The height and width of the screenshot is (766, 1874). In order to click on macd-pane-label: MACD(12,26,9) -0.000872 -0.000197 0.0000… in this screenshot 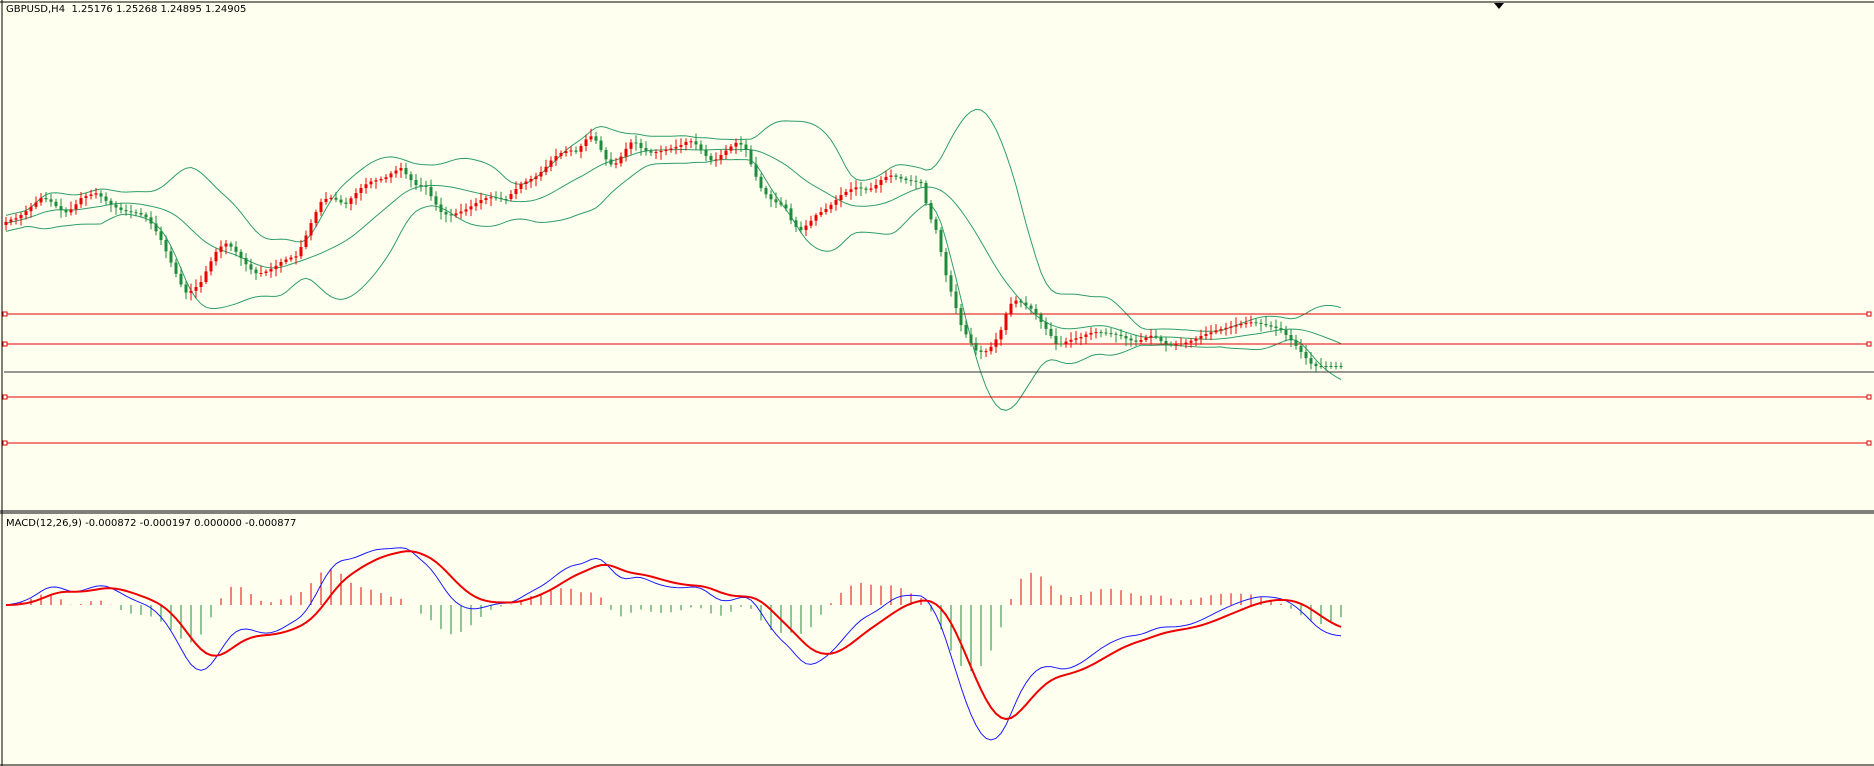, I will do `click(151, 524)`.